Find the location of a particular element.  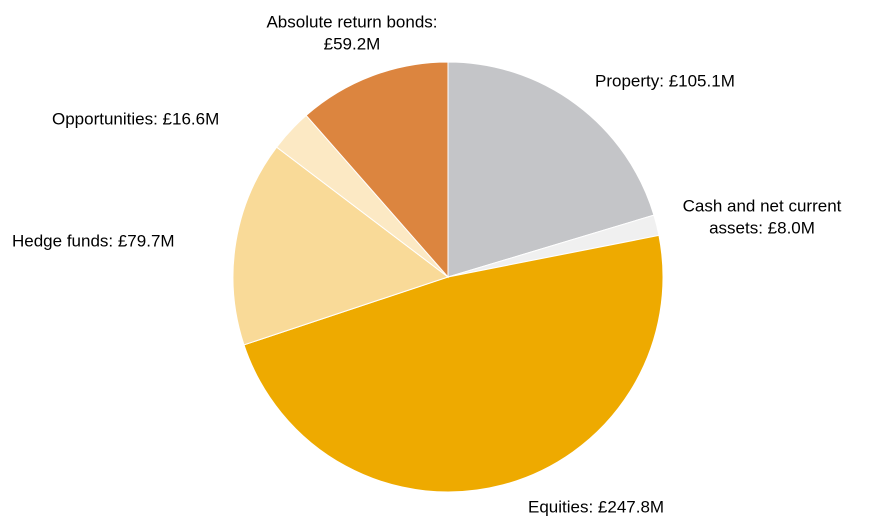

slice-label: £59.2M is located at coordinates (352, 43).